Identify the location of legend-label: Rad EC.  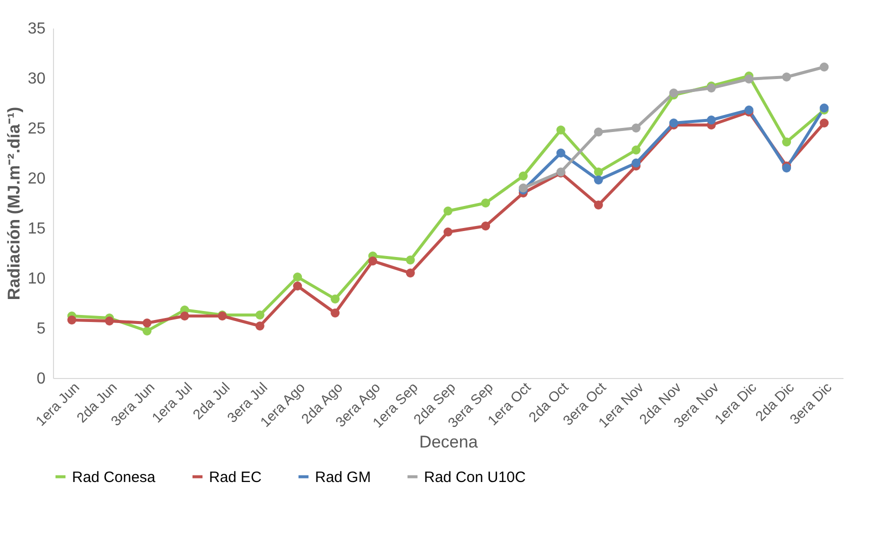
(235, 477).